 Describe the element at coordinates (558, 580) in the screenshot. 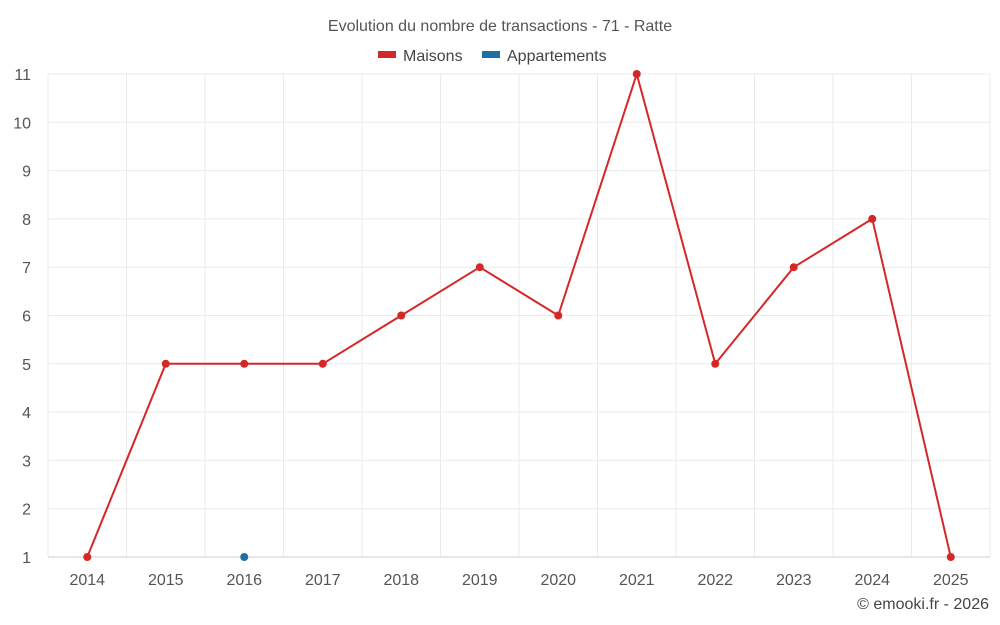

I see `x-tick-label: 2020` at that location.